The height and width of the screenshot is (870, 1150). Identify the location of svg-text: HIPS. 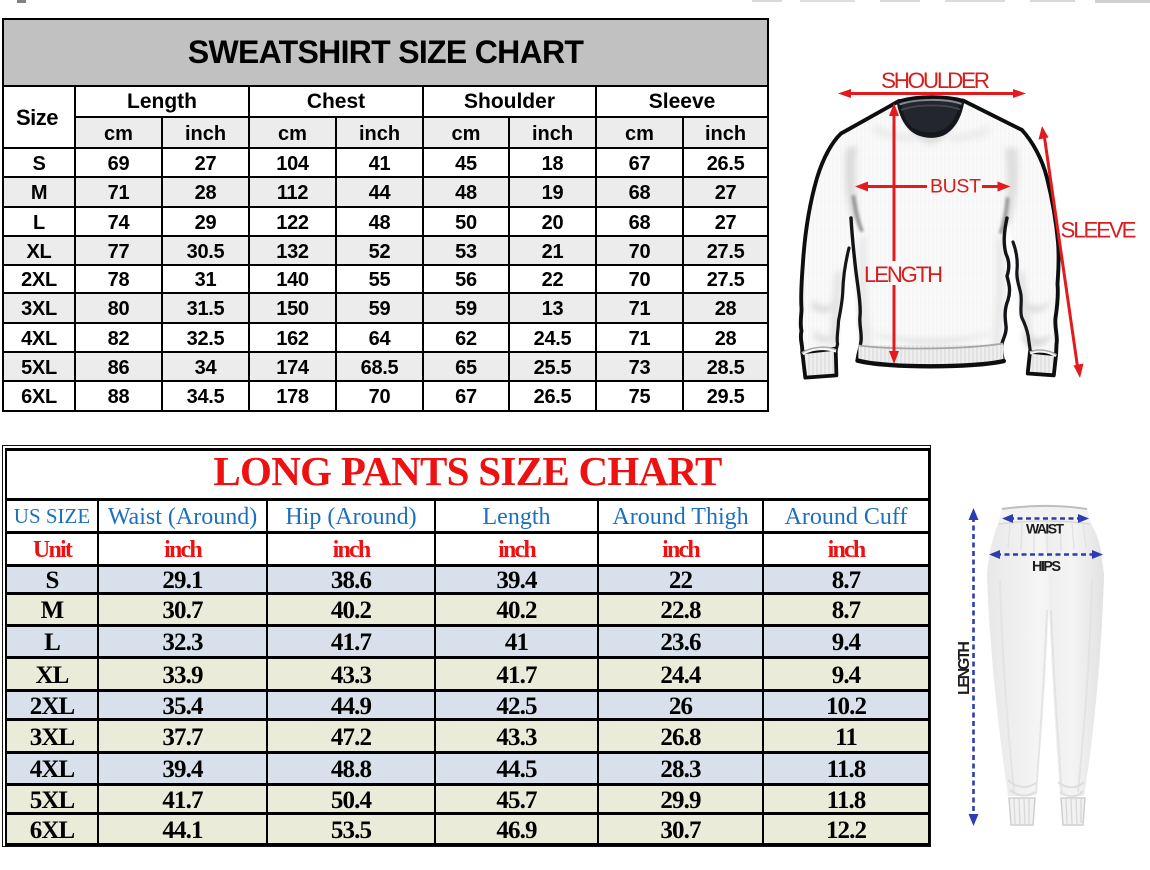
(1046, 567).